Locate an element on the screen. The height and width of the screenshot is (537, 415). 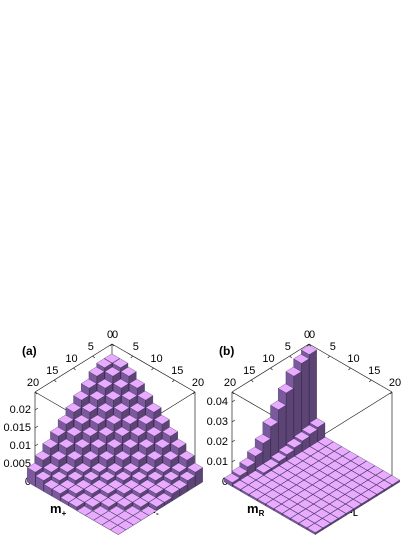
y-tick-label: 20 is located at coordinates (395, 383).